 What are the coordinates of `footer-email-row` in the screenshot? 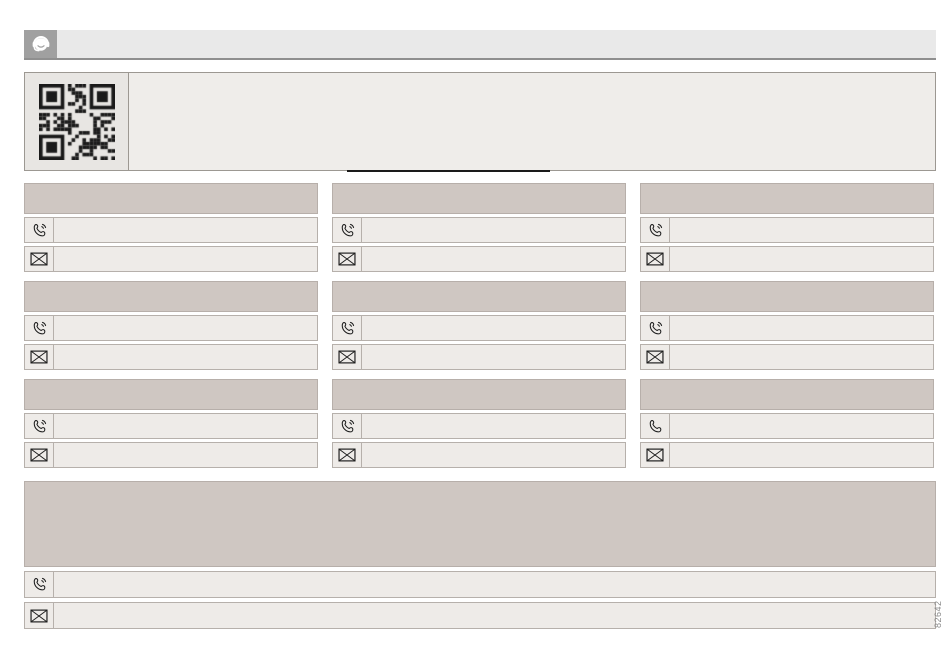 It's located at (480, 615).